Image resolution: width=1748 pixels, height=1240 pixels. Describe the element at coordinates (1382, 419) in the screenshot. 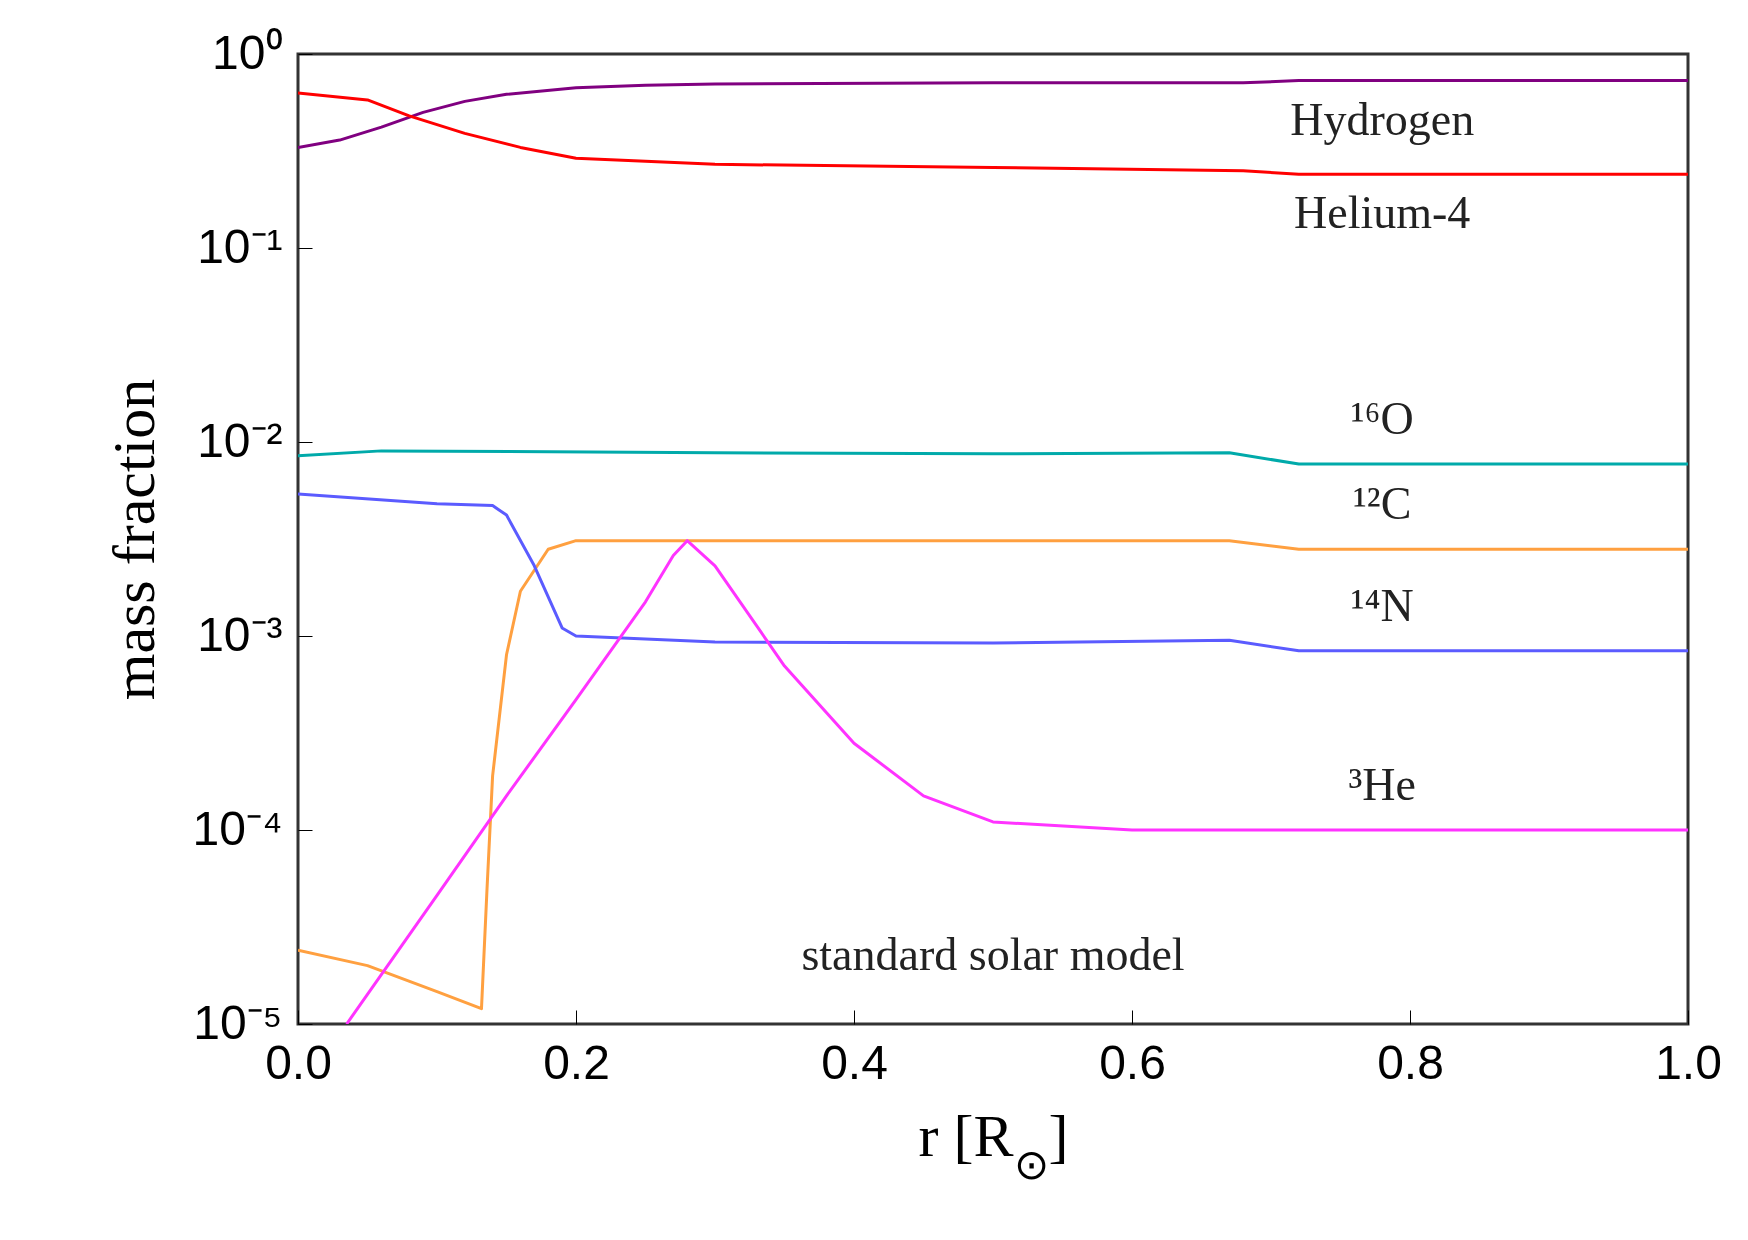

I see `series-label: ¹⁶O` at that location.